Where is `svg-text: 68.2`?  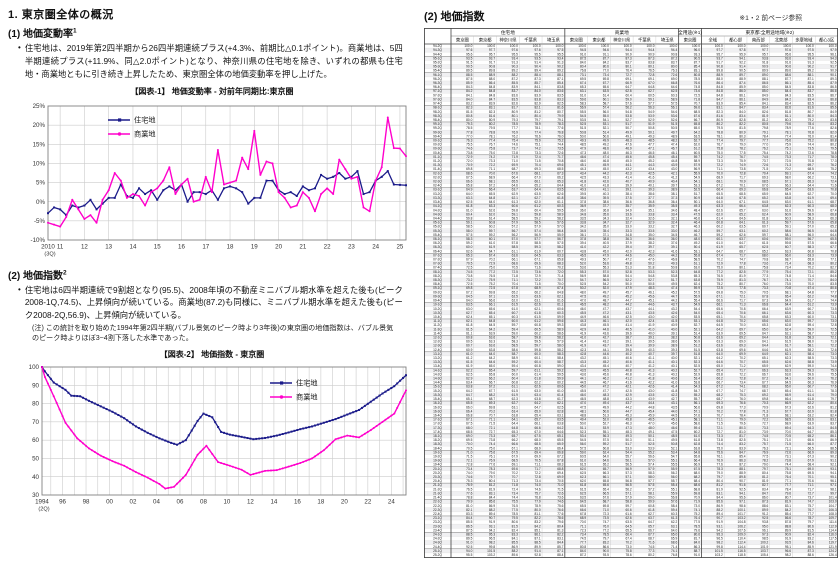
svg-text: 68.2 is located at coordinates (720, 395).